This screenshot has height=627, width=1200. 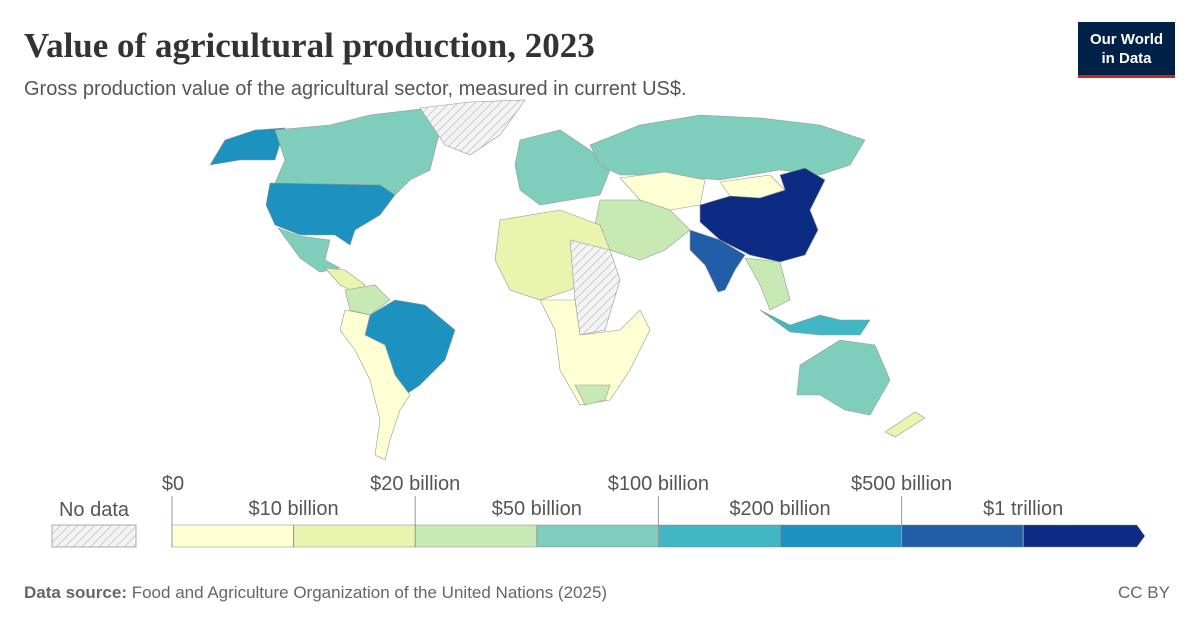 What do you see at coordinates (1023, 509) in the screenshot?
I see `legend-label: $1 trillion` at bounding box center [1023, 509].